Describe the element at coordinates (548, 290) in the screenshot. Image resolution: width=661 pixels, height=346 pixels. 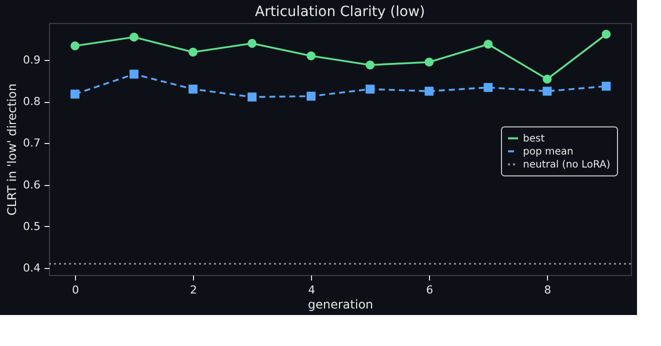
I see `x-tick-label: 8` at that location.